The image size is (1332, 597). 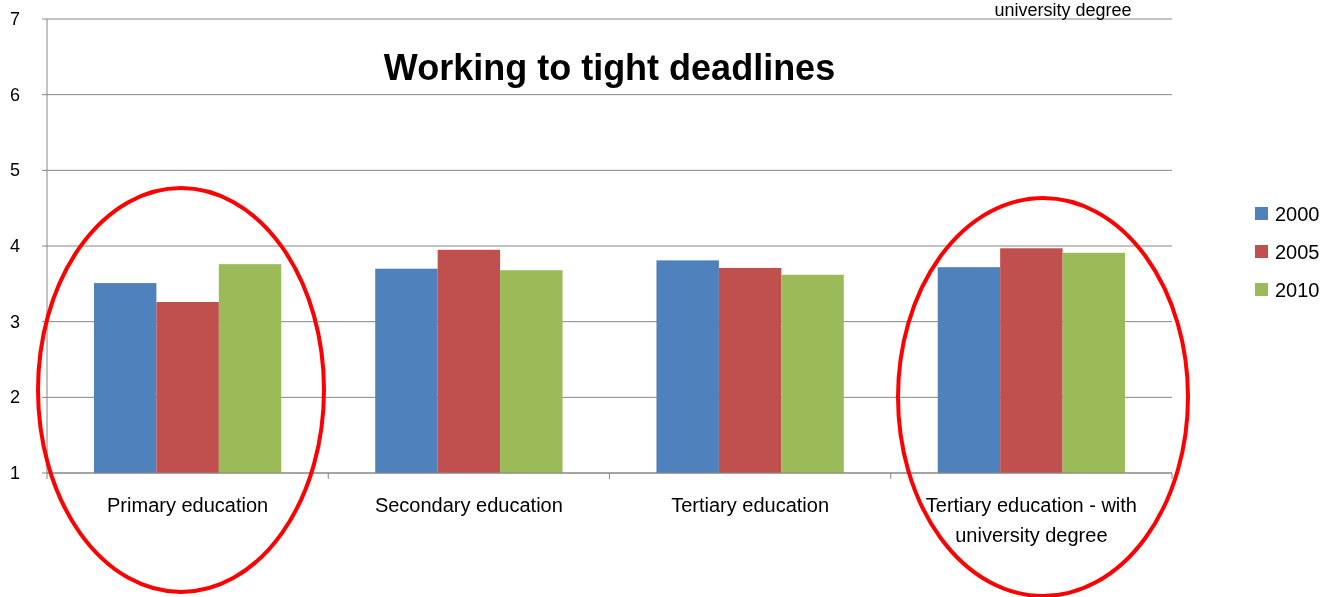 I want to click on legend-label: 2010, so click(x=1297, y=290).